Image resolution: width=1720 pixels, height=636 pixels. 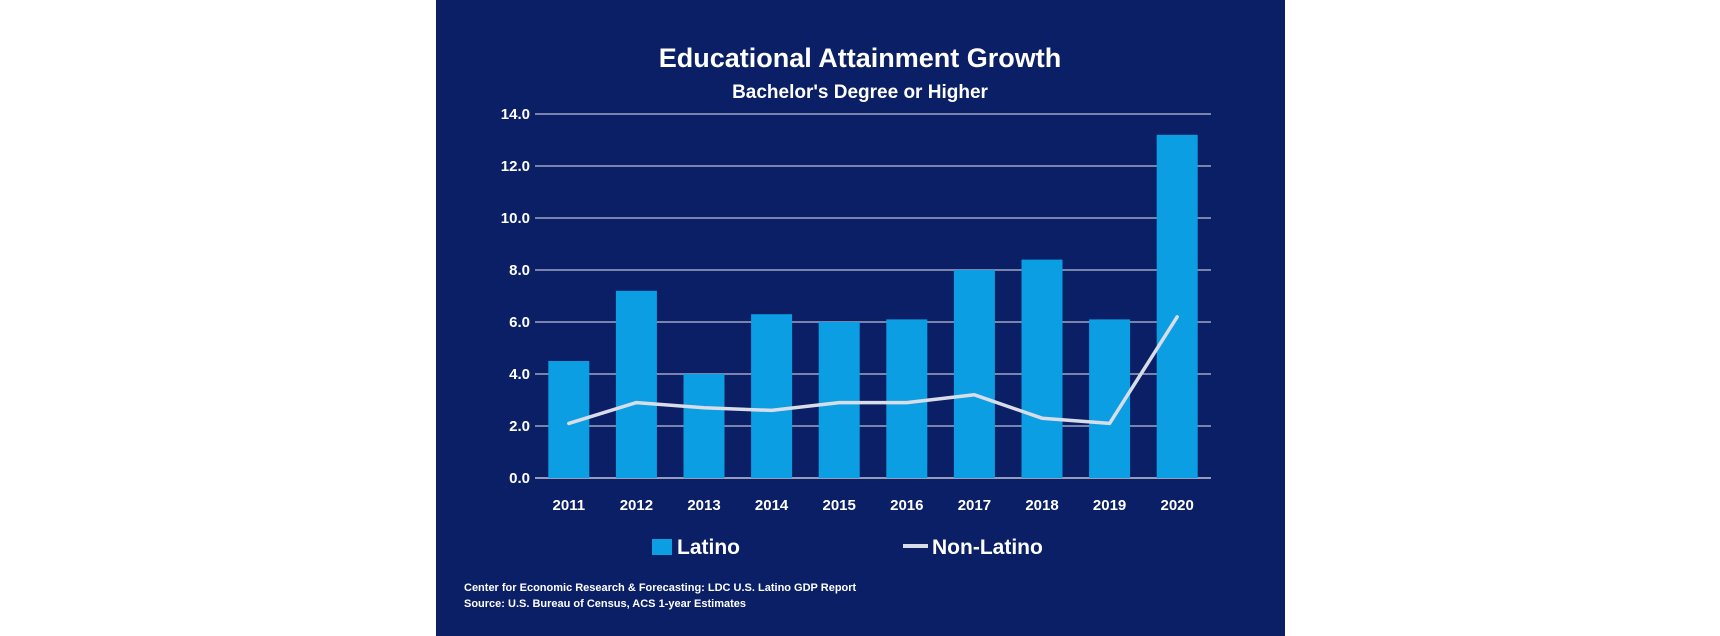 What do you see at coordinates (839, 400) in the screenshot?
I see `bar-latino-2015` at bounding box center [839, 400].